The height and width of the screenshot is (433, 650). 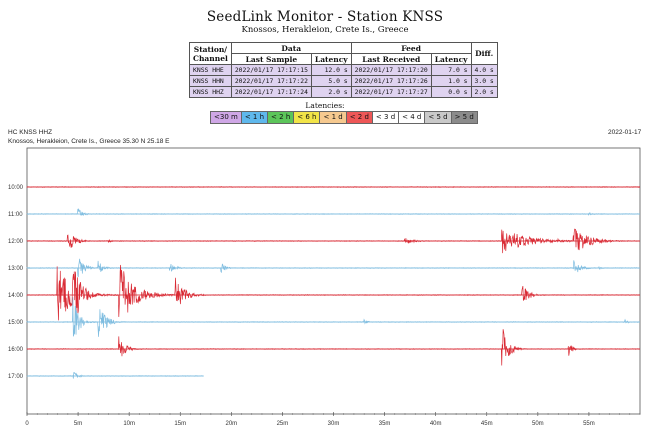 I want to click on latency-cell: 12.0 s, so click(x=331, y=70).